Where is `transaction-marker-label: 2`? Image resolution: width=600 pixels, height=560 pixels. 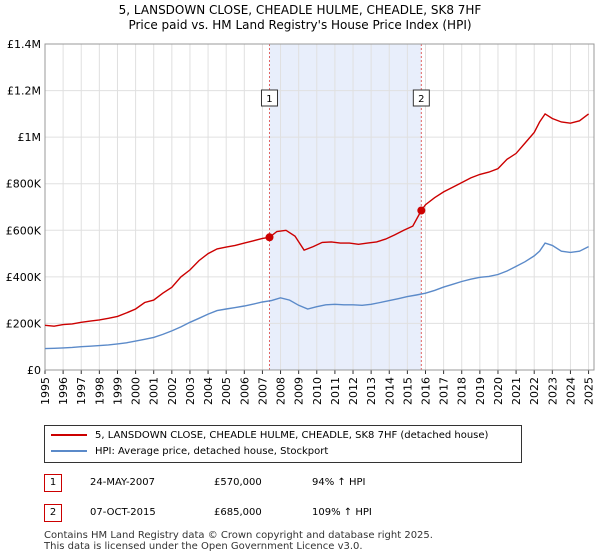 transaction-marker-label: 2 is located at coordinates (421, 99).